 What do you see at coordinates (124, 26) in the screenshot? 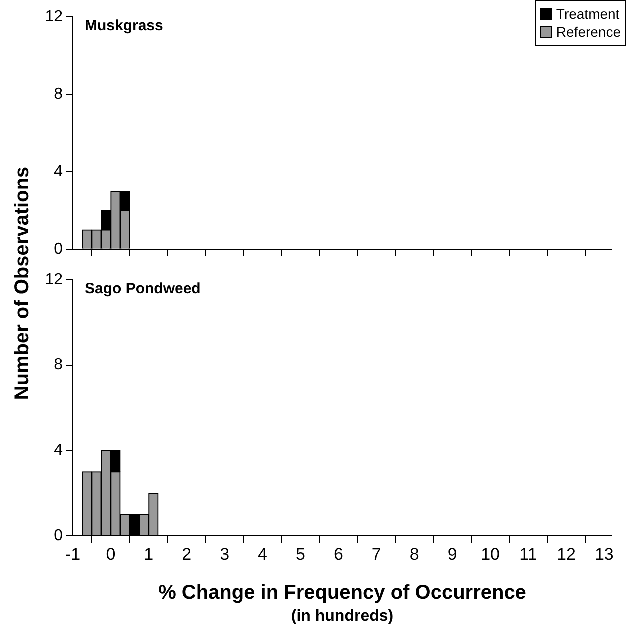
I see `chart-title: Muskgrass` at bounding box center [124, 26].